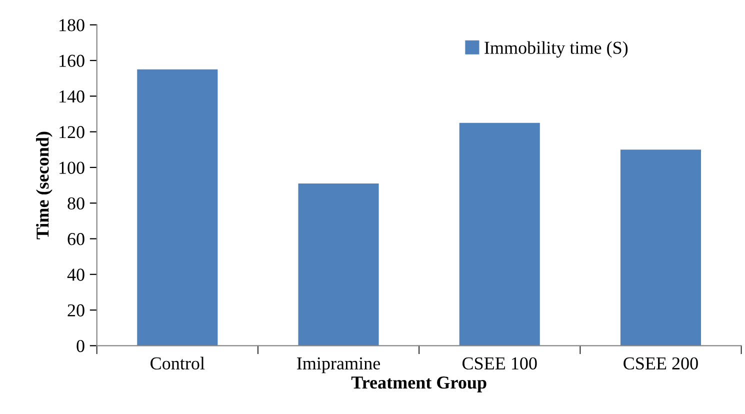 Image resolution: width=745 pixels, height=414 pixels. What do you see at coordinates (72, 132) in the screenshot?
I see `y-tick-label: 120` at bounding box center [72, 132].